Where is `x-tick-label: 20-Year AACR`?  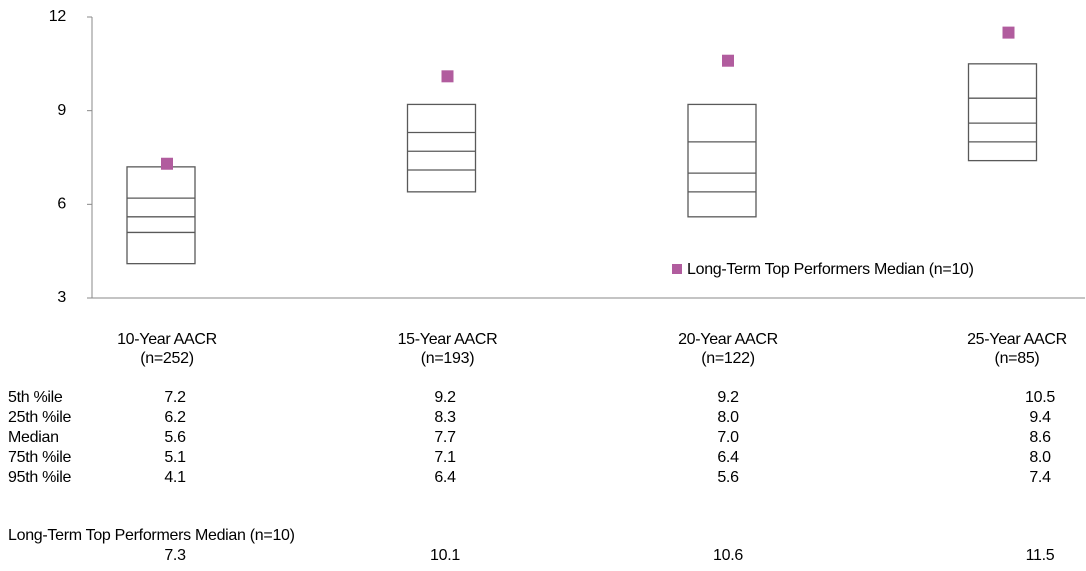 x-tick-label: 20-Year AACR is located at coordinates (728, 339).